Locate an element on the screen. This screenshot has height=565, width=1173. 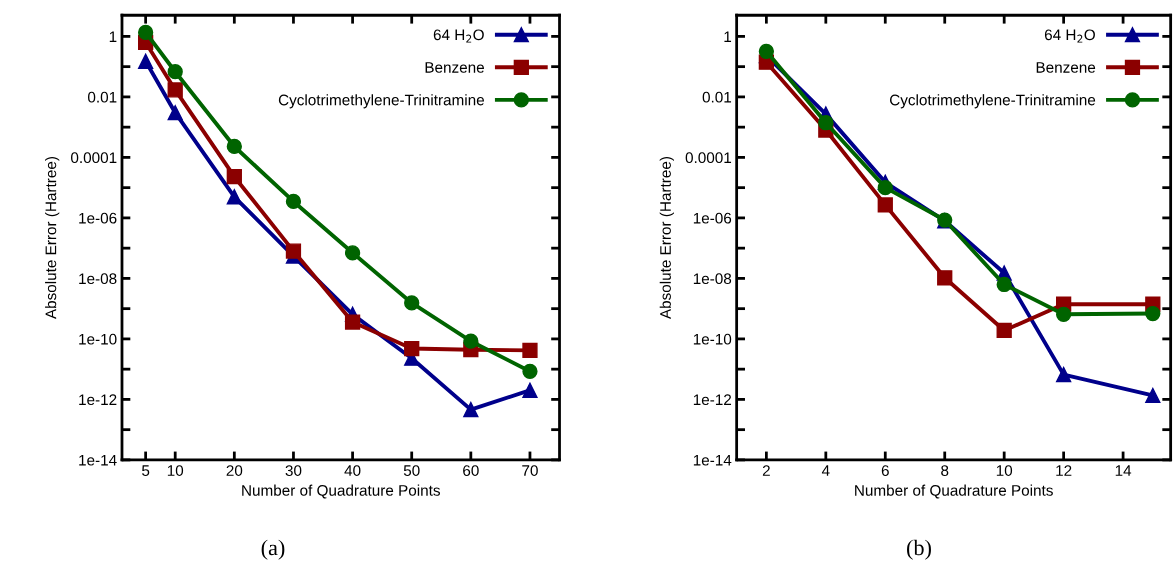
x-tick-label: 40 is located at coordinates (352, 470).